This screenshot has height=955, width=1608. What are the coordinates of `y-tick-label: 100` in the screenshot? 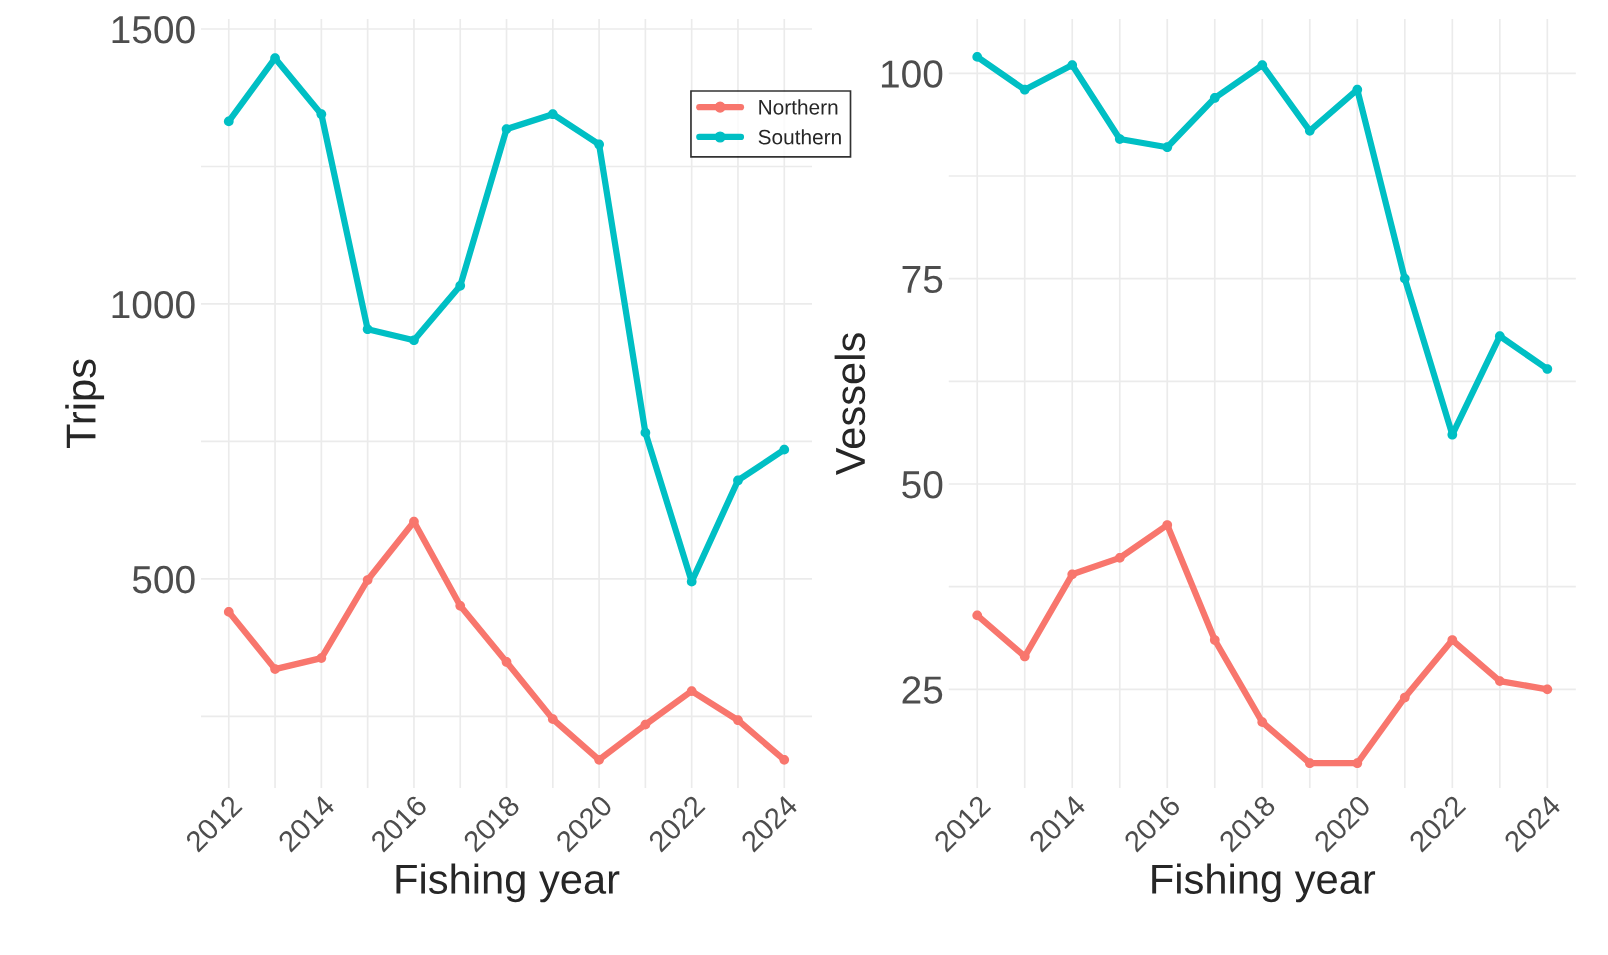 It's located at (912, 74).